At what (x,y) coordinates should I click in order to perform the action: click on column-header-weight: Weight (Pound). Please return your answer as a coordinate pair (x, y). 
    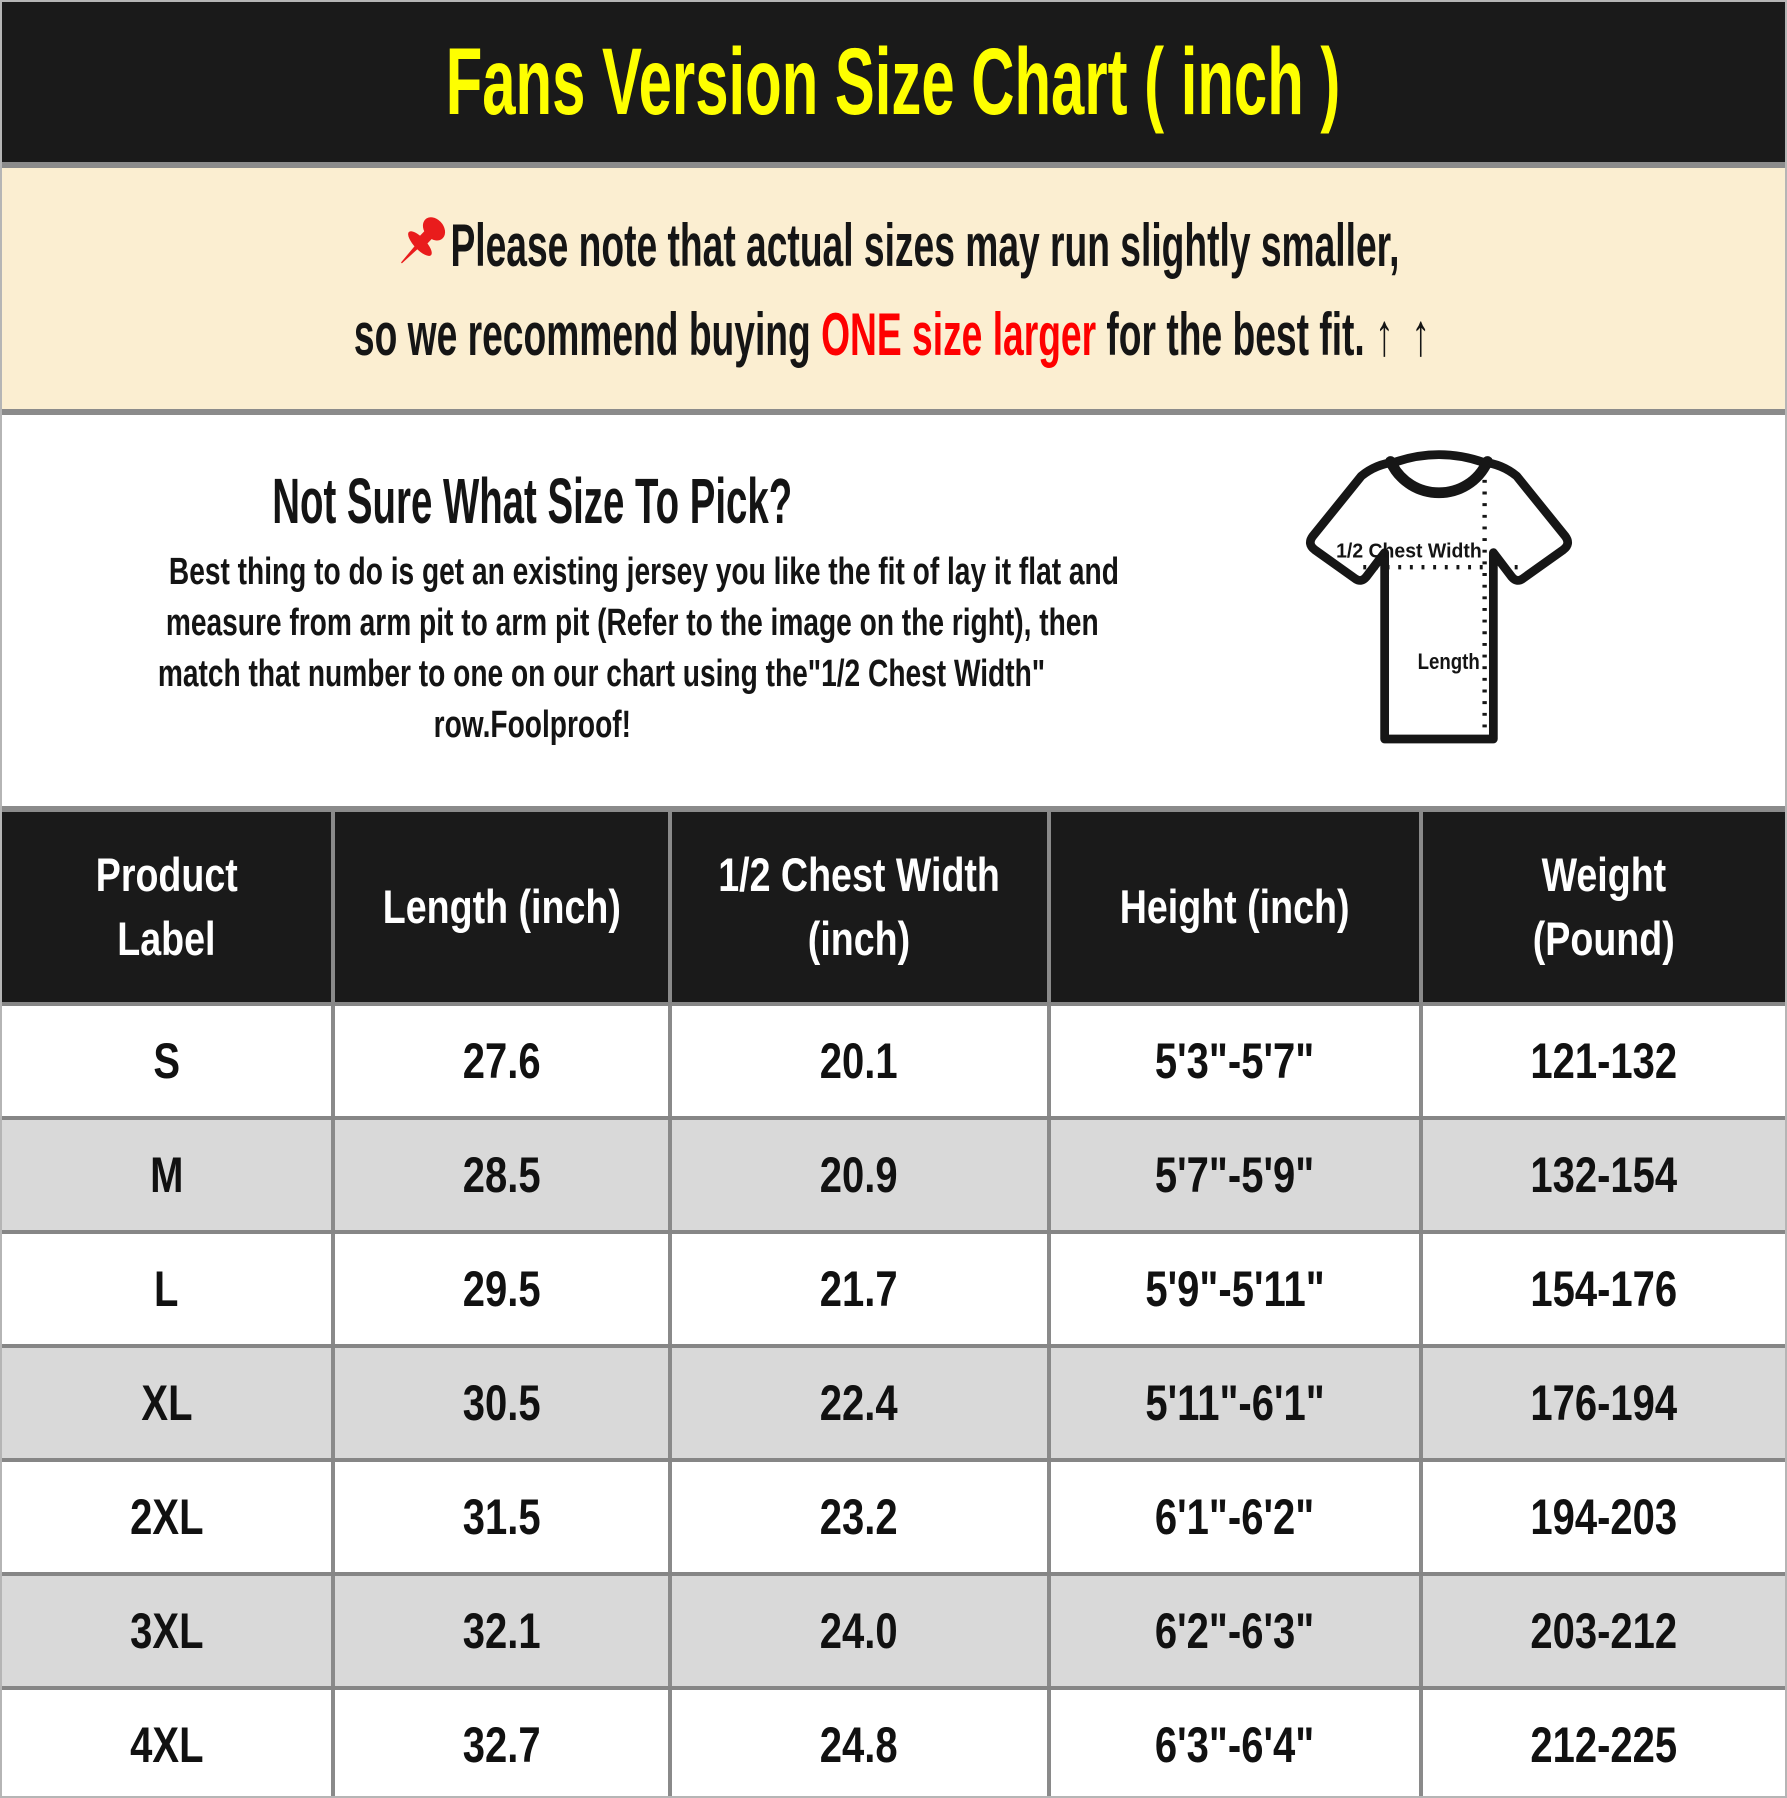
    Looking at the image, I should click on (1601, 907).